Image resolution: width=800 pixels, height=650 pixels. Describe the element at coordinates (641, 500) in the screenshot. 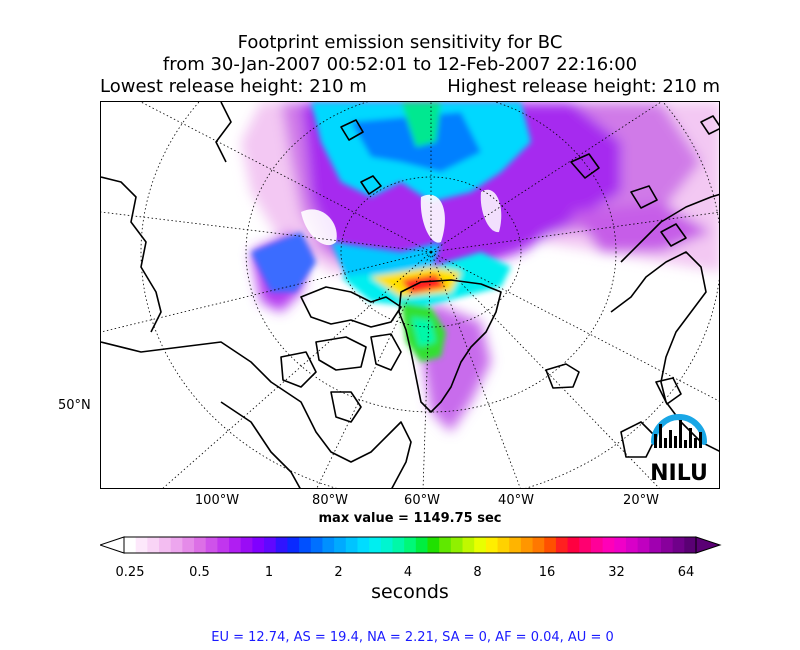

I see `lon-label-20w: 20°W` at that location.